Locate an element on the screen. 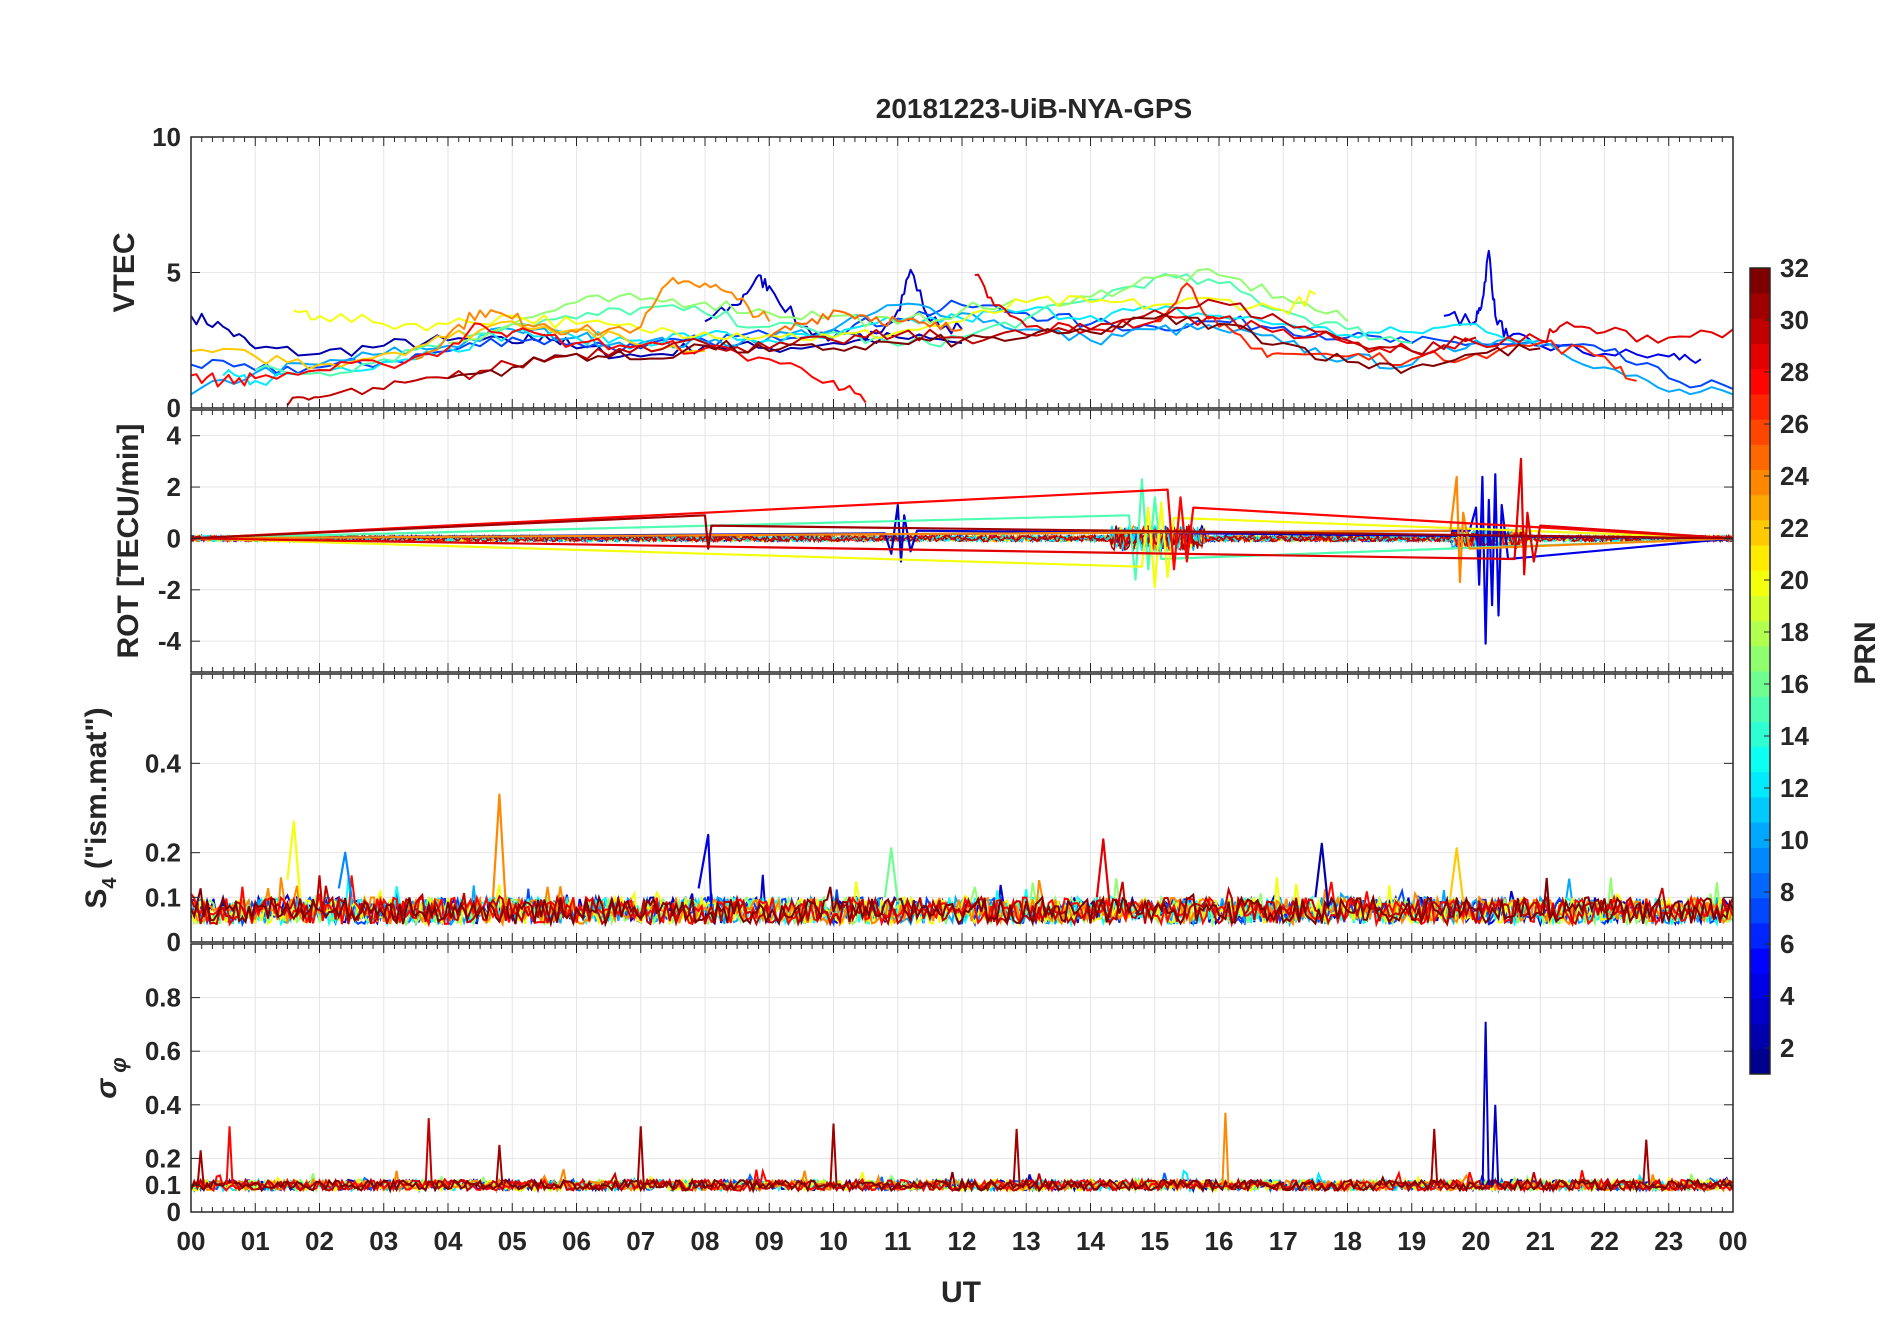 This screenshot has width=1902, height=1330. colorbar-tick-label: 2 is located at coordinates (1787, 1048).